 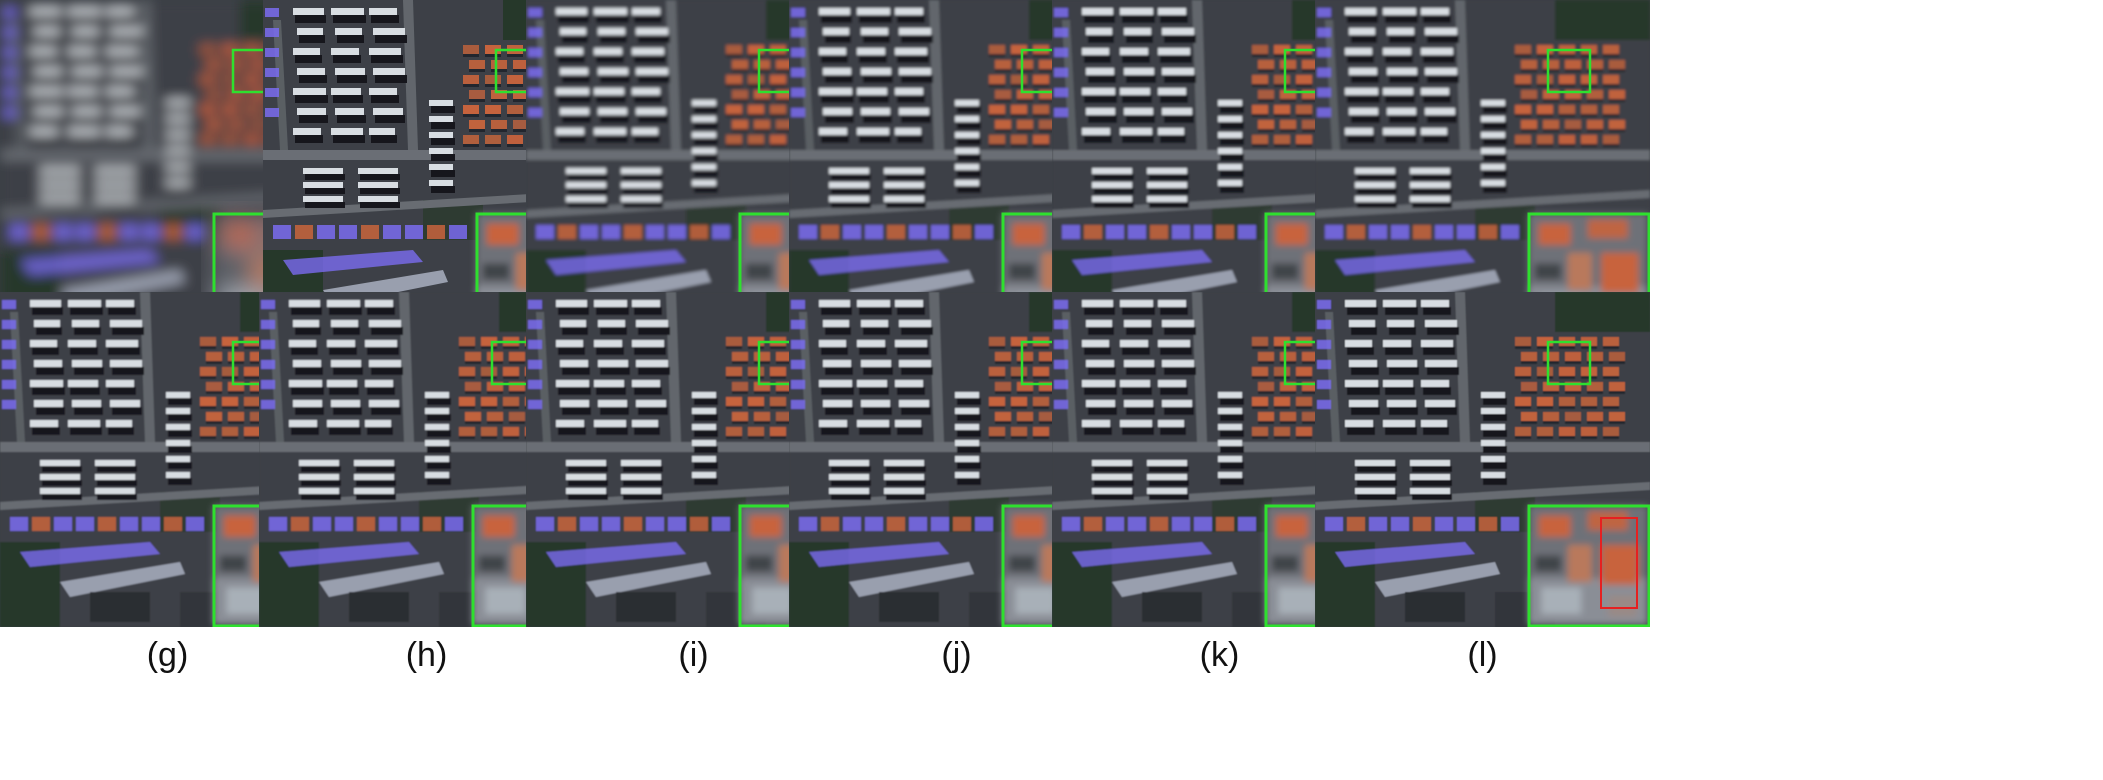 I want to click on panel-caption: (l), so click(x=1482, y=655).